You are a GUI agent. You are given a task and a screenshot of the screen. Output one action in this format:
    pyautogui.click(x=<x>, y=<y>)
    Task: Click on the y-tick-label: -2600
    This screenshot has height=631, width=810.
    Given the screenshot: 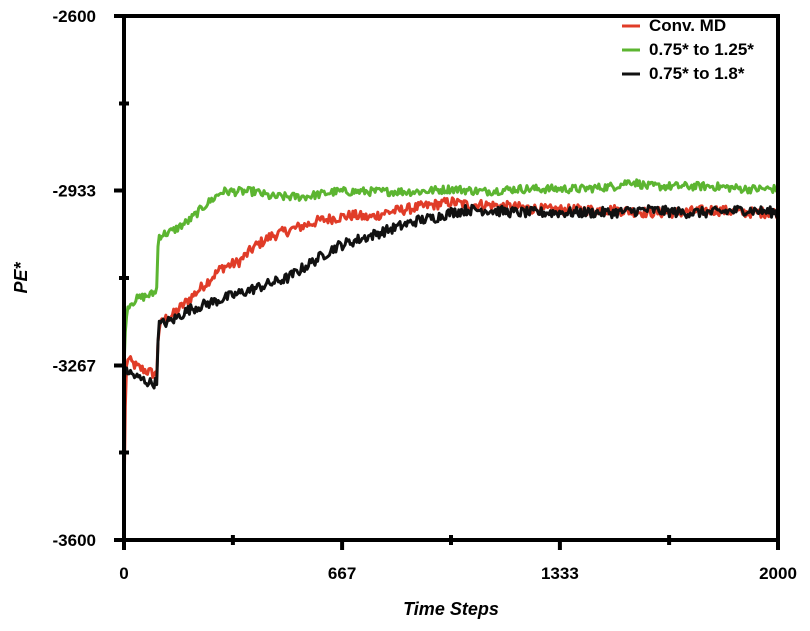 What is the action you would take?
    pyautogui.click(x=74, y=16)
    